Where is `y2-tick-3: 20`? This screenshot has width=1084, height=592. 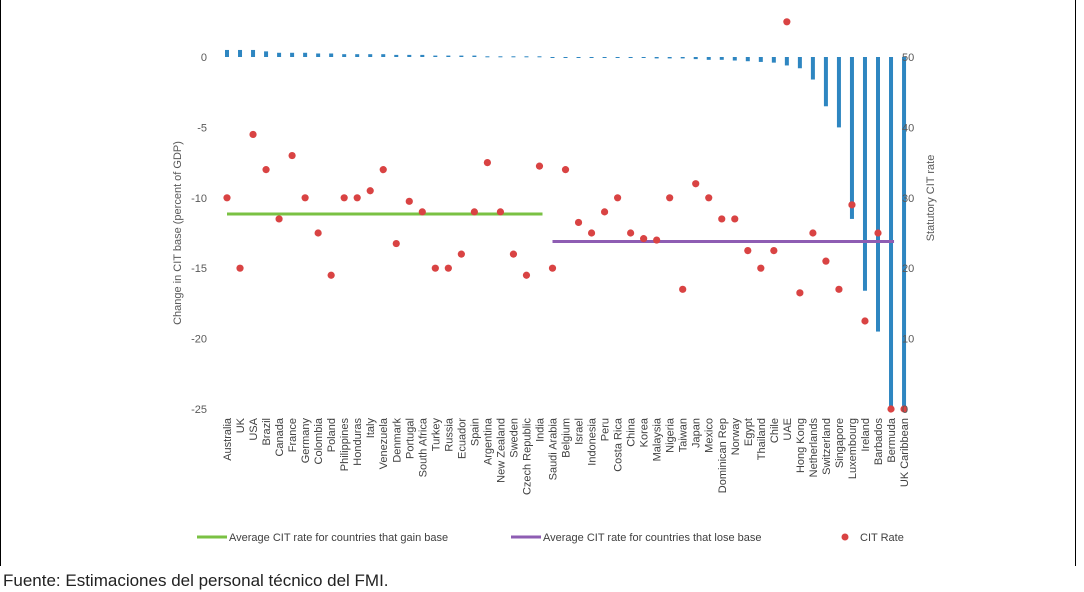 y2-tick-3: 20 is located at coordinates (908, 269).